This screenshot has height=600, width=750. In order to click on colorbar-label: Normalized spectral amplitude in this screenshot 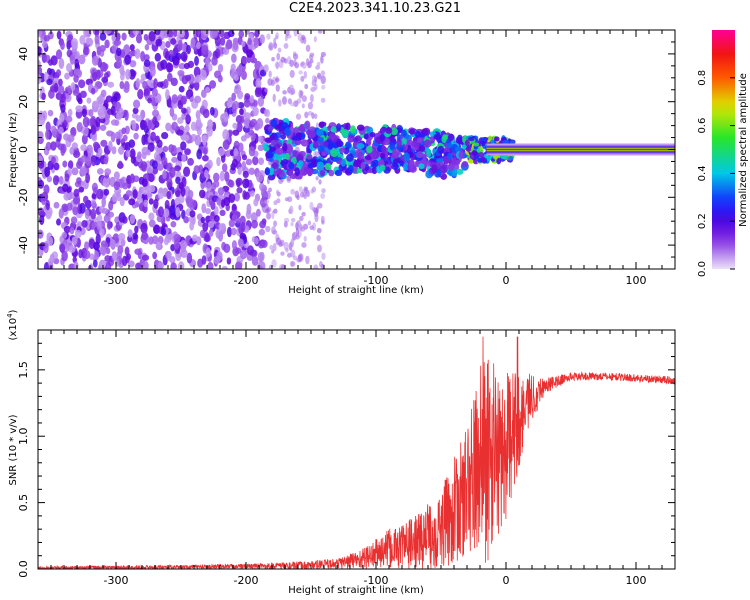, I will do `click(743, 150)`.